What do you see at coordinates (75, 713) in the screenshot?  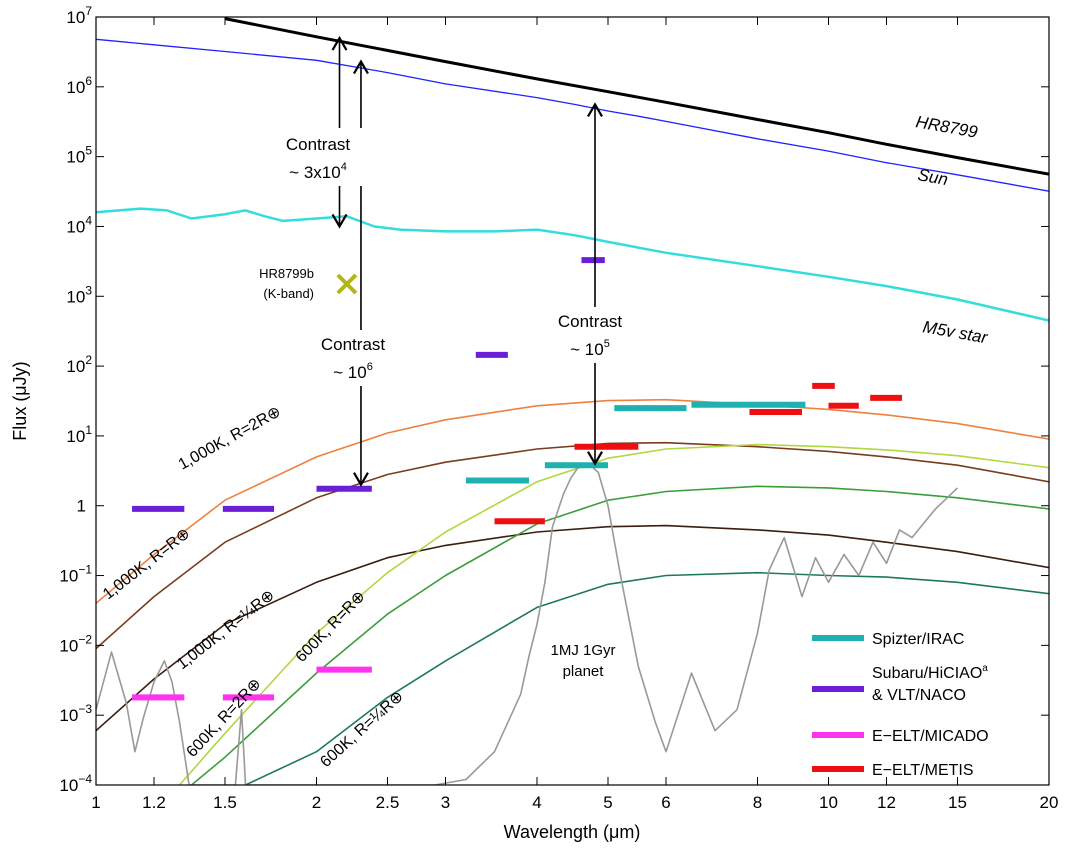 I see `y-tick-label: 10⁻³` at bounding box center [75, 713].